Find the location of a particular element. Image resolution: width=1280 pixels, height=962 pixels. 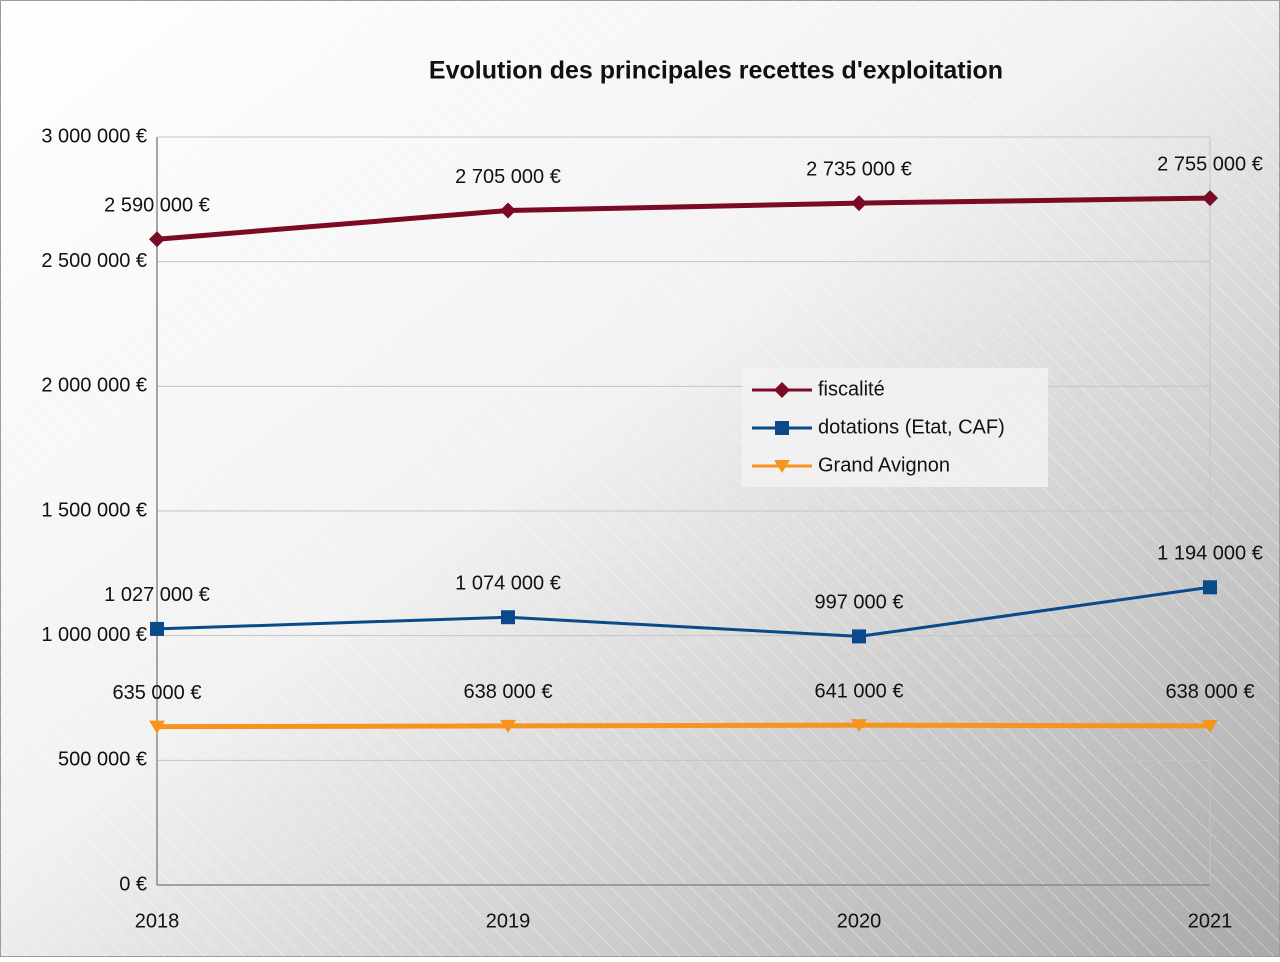

data-label: 635 000 € is located at coordinates (157, 693).